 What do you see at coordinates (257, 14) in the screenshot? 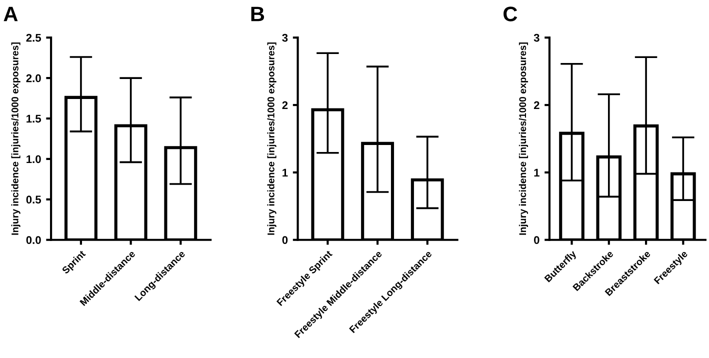
I see `chart-title: B` at bounding box center [257, 14].